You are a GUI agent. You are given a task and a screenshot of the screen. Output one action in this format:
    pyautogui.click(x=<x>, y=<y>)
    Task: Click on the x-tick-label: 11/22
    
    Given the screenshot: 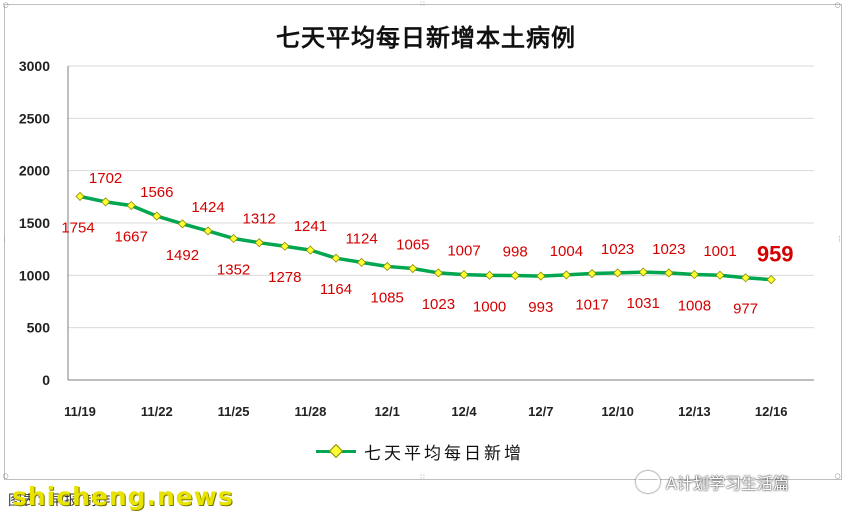 What is the action you would take?
    pyautogui.click(x=157, y=411)
    